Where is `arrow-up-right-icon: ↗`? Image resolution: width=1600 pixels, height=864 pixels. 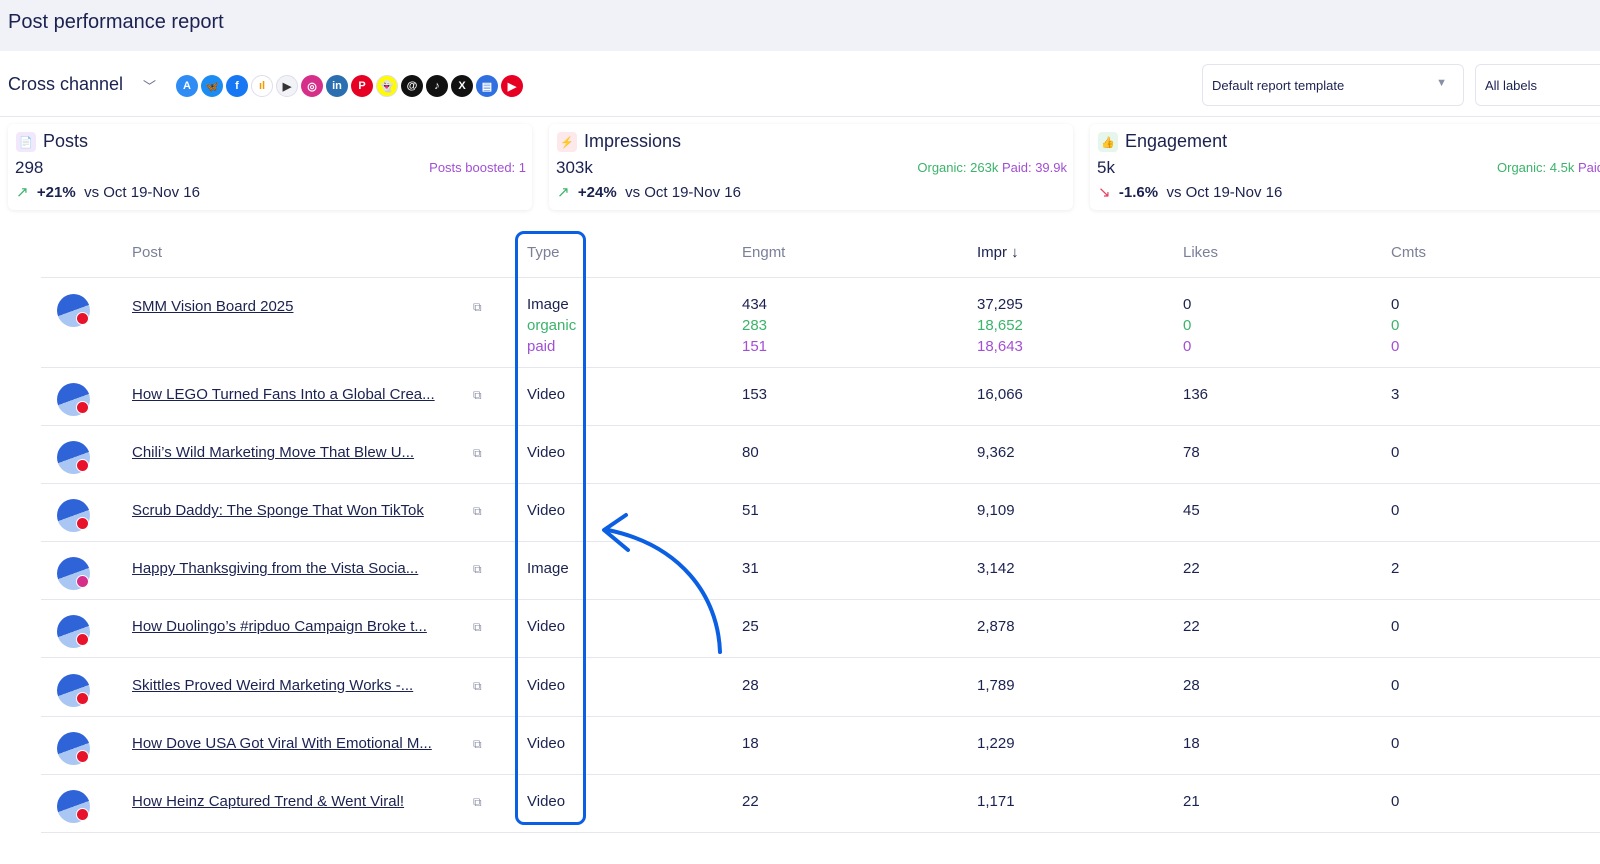 arrow-up-right-icon: ↗ is located at coordinates (22, 192).